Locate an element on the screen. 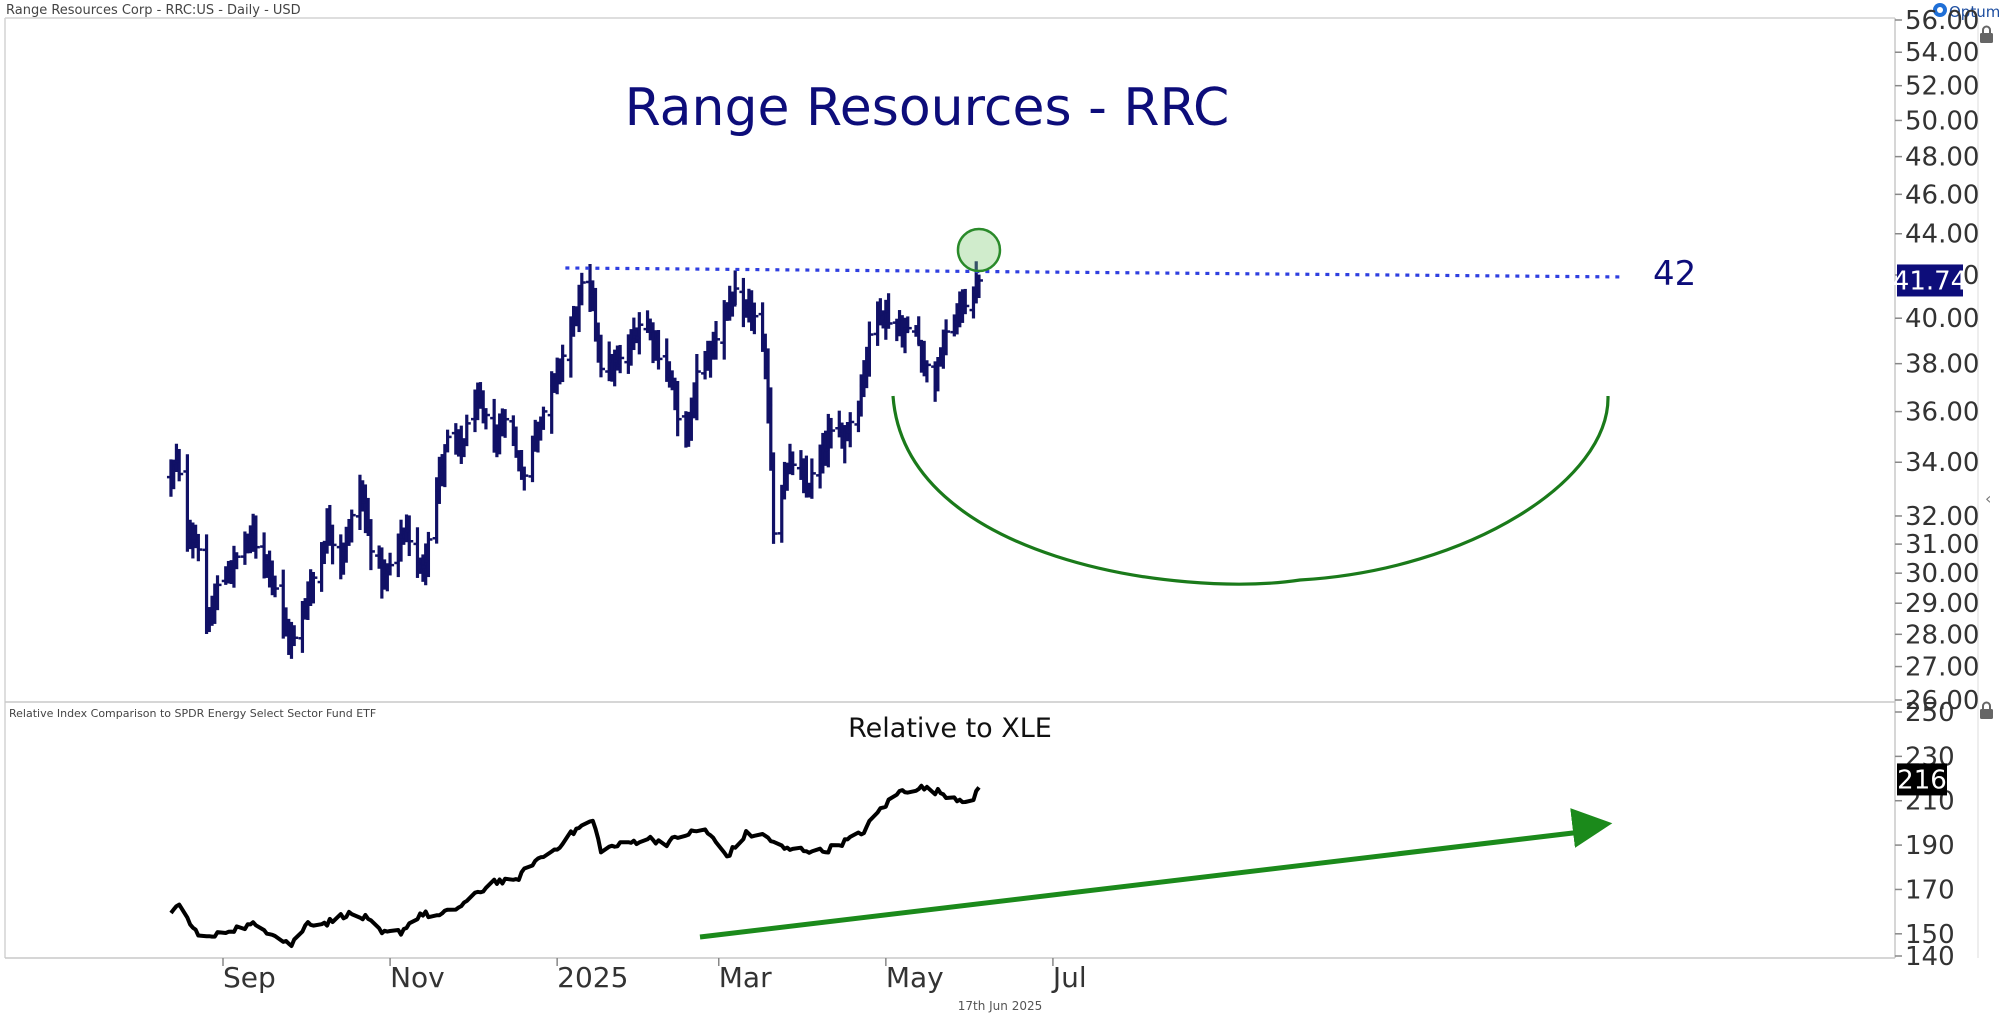 Image resolution: width=1999 pixels, height=1020 pixels. optuma-logo: Optuma is located at coordinates (1966, 12).